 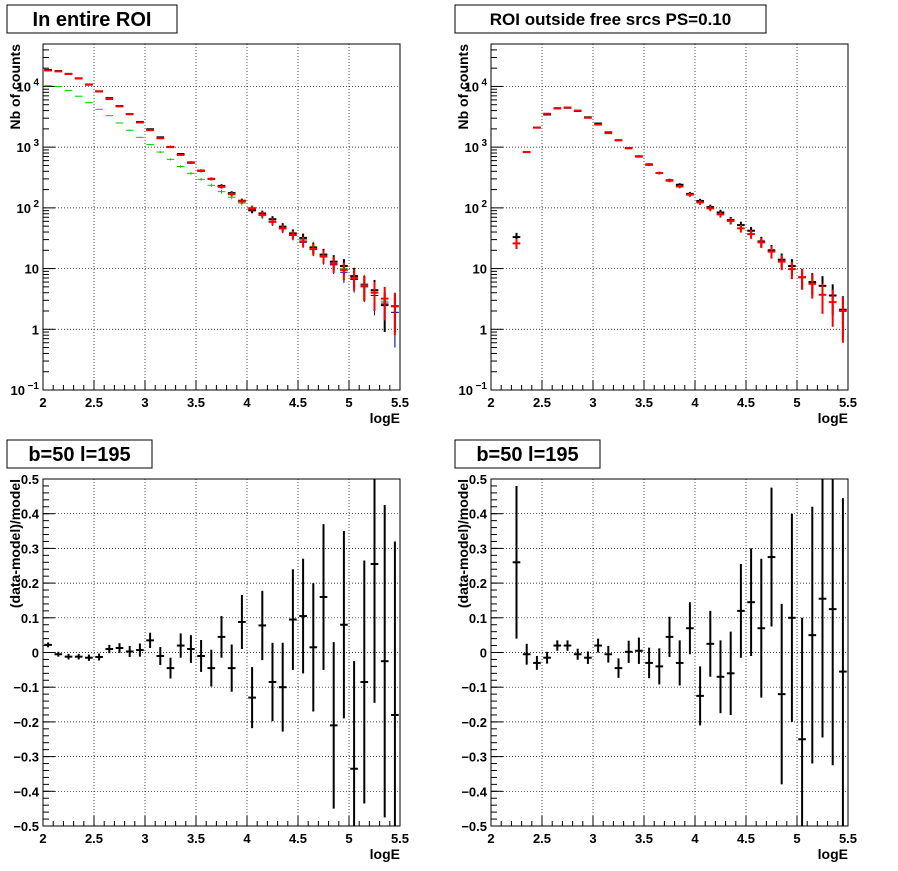 I want to click on y-tick-label: −0.4, so click(x=474, y=791).